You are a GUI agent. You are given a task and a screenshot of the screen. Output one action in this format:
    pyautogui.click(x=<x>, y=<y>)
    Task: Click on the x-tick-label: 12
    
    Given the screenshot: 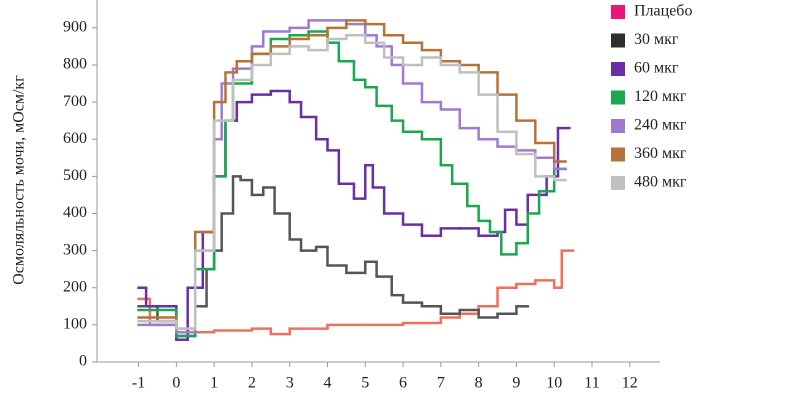 What is the action you would take?
    pyautogui.click(x=630, y=383)
    